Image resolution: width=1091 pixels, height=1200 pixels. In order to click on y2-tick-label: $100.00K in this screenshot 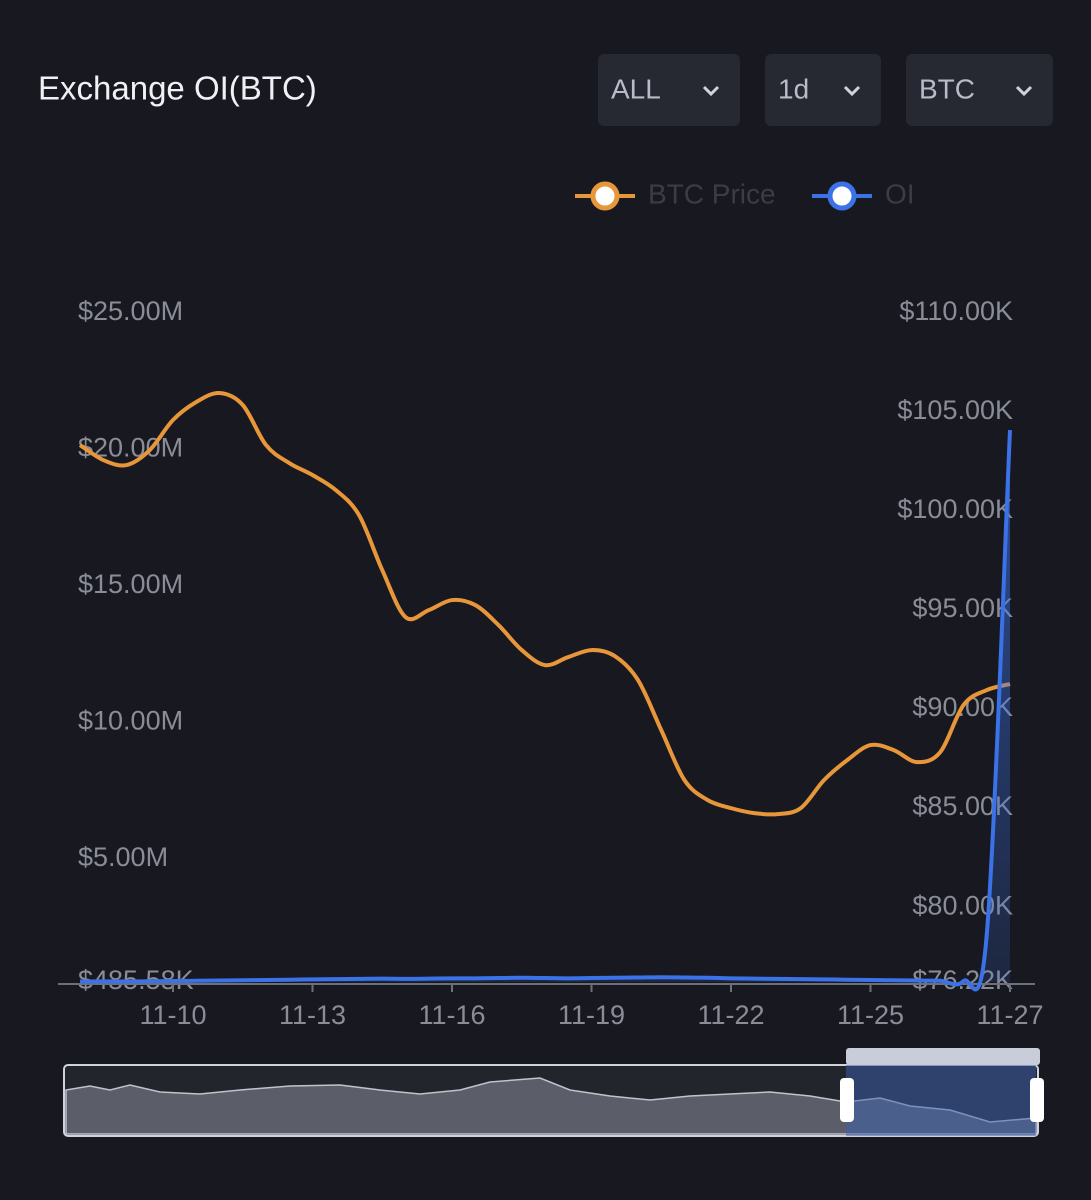, I will do `click(955, 509)`.